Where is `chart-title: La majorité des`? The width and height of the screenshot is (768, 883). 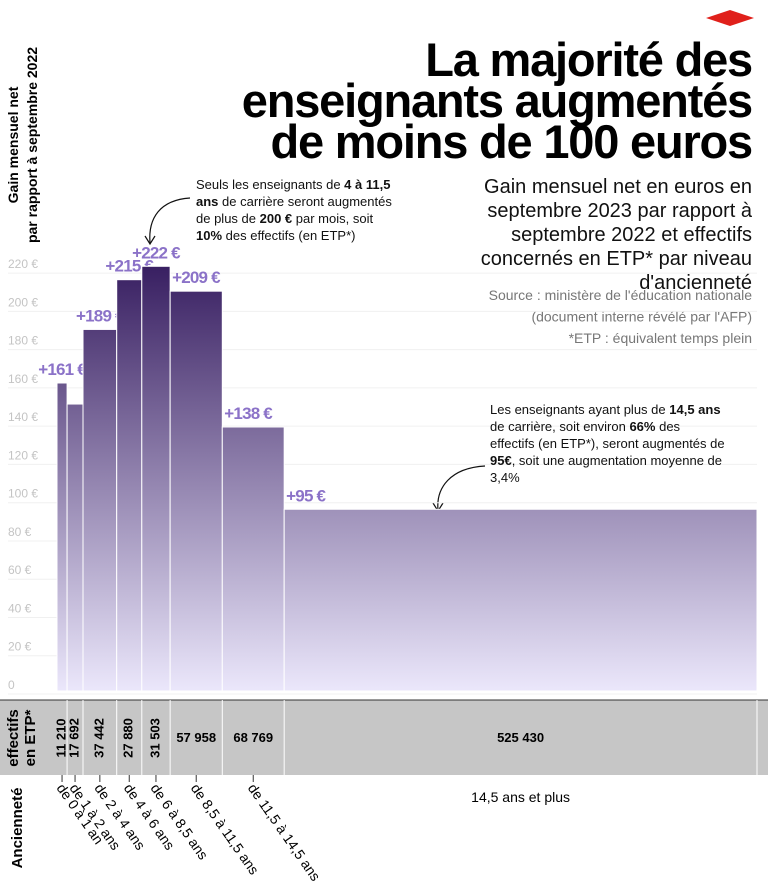
chart-title: La majorité des is located at coordinates (588, 59).